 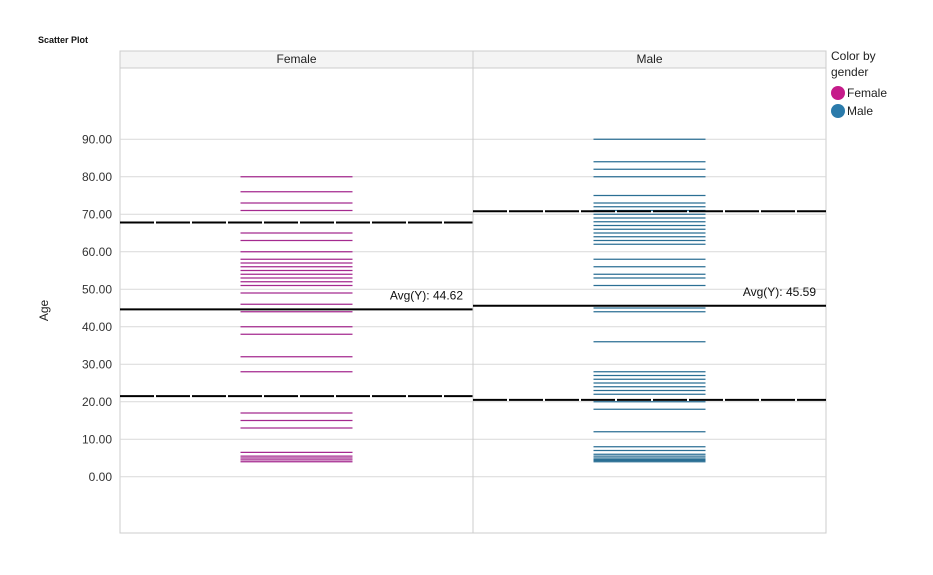 What do you see at coordinates (649, 59) in the screenshot?
I see `panel-header-male: Male` at bounding box center [649, 59].